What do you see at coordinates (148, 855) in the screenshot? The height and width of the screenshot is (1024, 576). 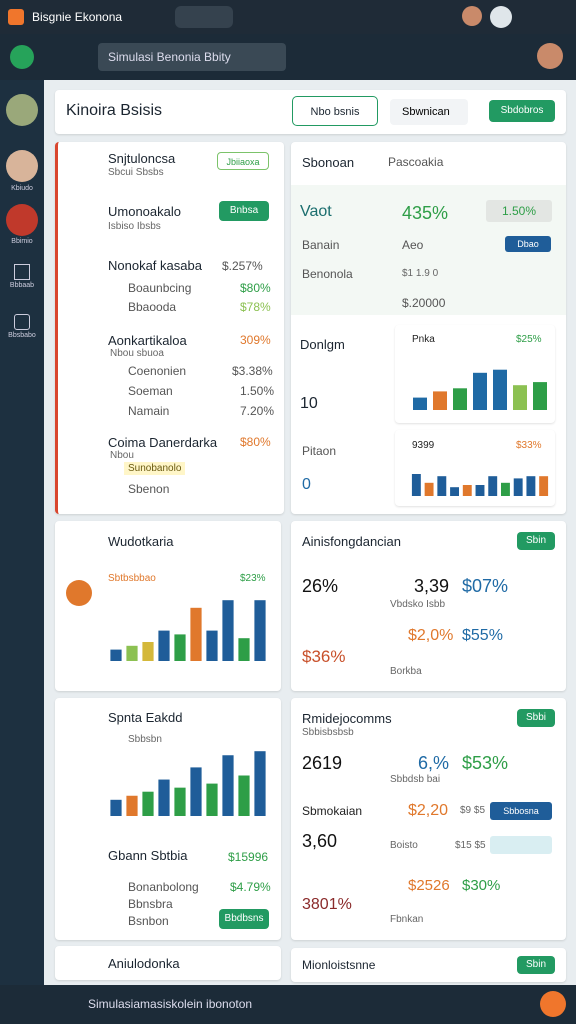 I see `card-title: Gbann Sbtbia` at bounding box center [148, 855].